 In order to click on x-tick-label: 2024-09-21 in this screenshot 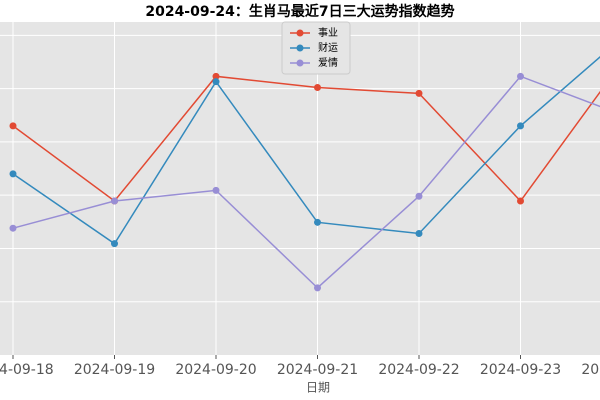, I will do `click(317, 370)`.